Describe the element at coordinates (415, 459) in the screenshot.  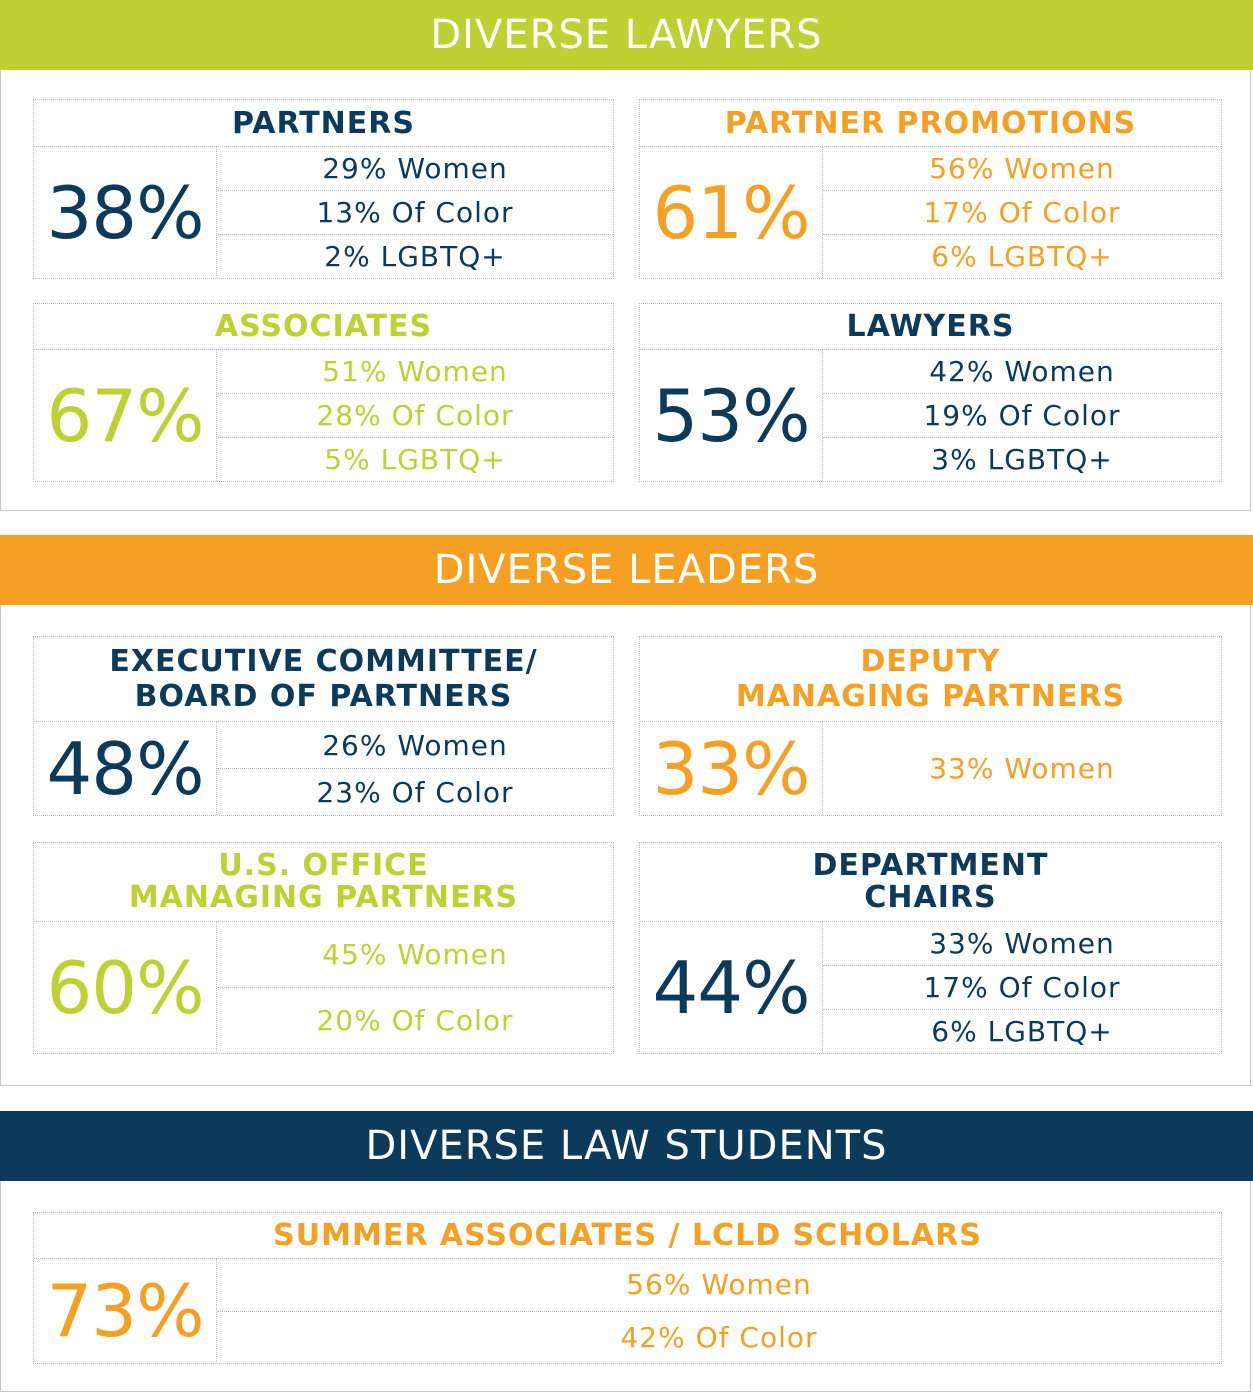
I see `associates-lgbtq: 5% LGBTQ+` at that location.